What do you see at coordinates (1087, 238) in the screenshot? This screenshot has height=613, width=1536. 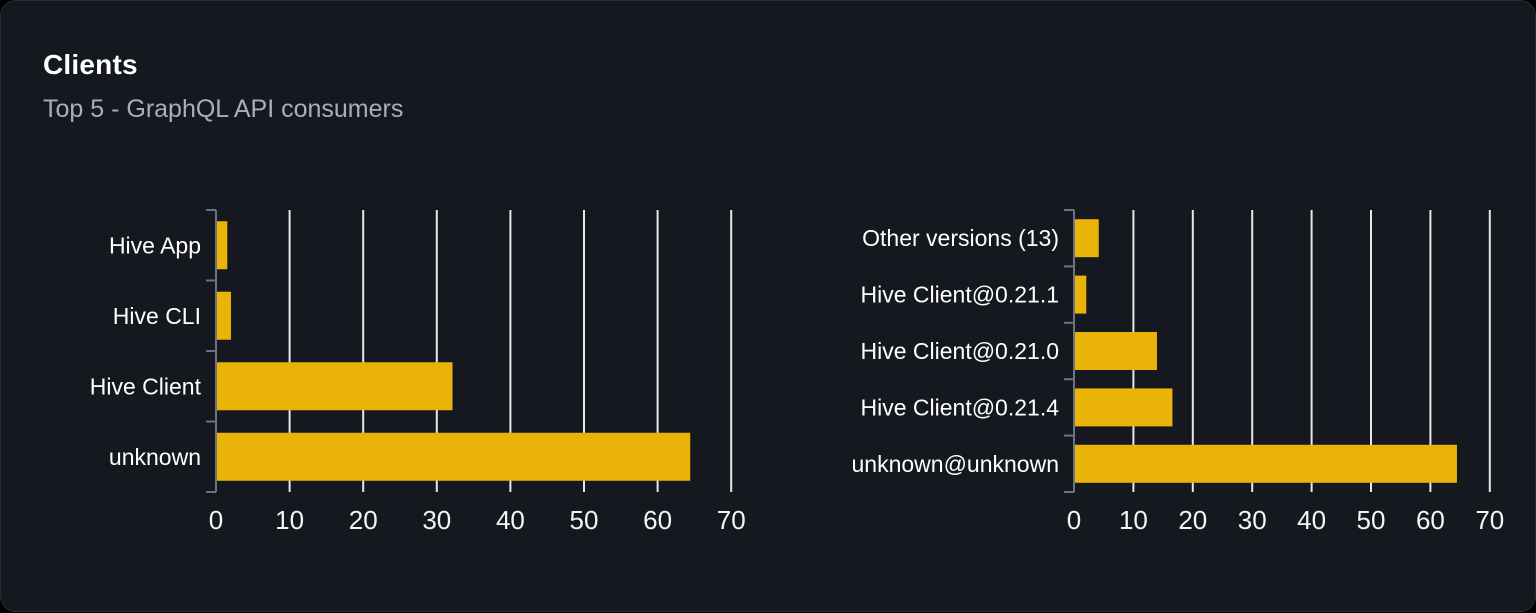 I see `bar-Other versions (13)` at bounding box center [1087, 238].